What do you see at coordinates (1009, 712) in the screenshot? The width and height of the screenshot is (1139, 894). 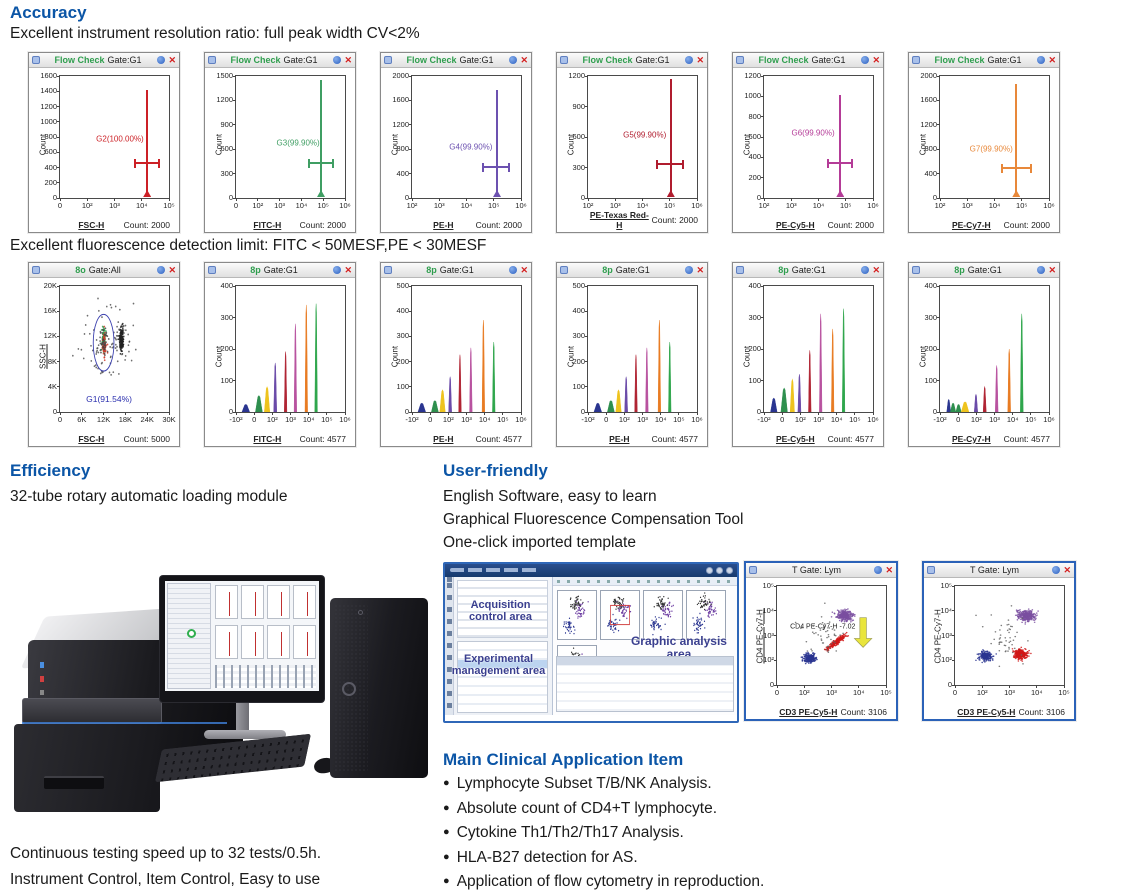 I see `plot-footer: CD3 PE-Cy5-H Count: 3106` at bounding box center [1009, 712].